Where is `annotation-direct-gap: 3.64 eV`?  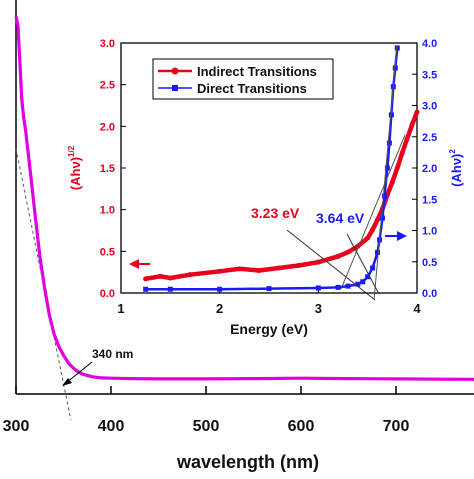 annotation-direct-gap: 3.64 eV is located at coordinates (340, 218).